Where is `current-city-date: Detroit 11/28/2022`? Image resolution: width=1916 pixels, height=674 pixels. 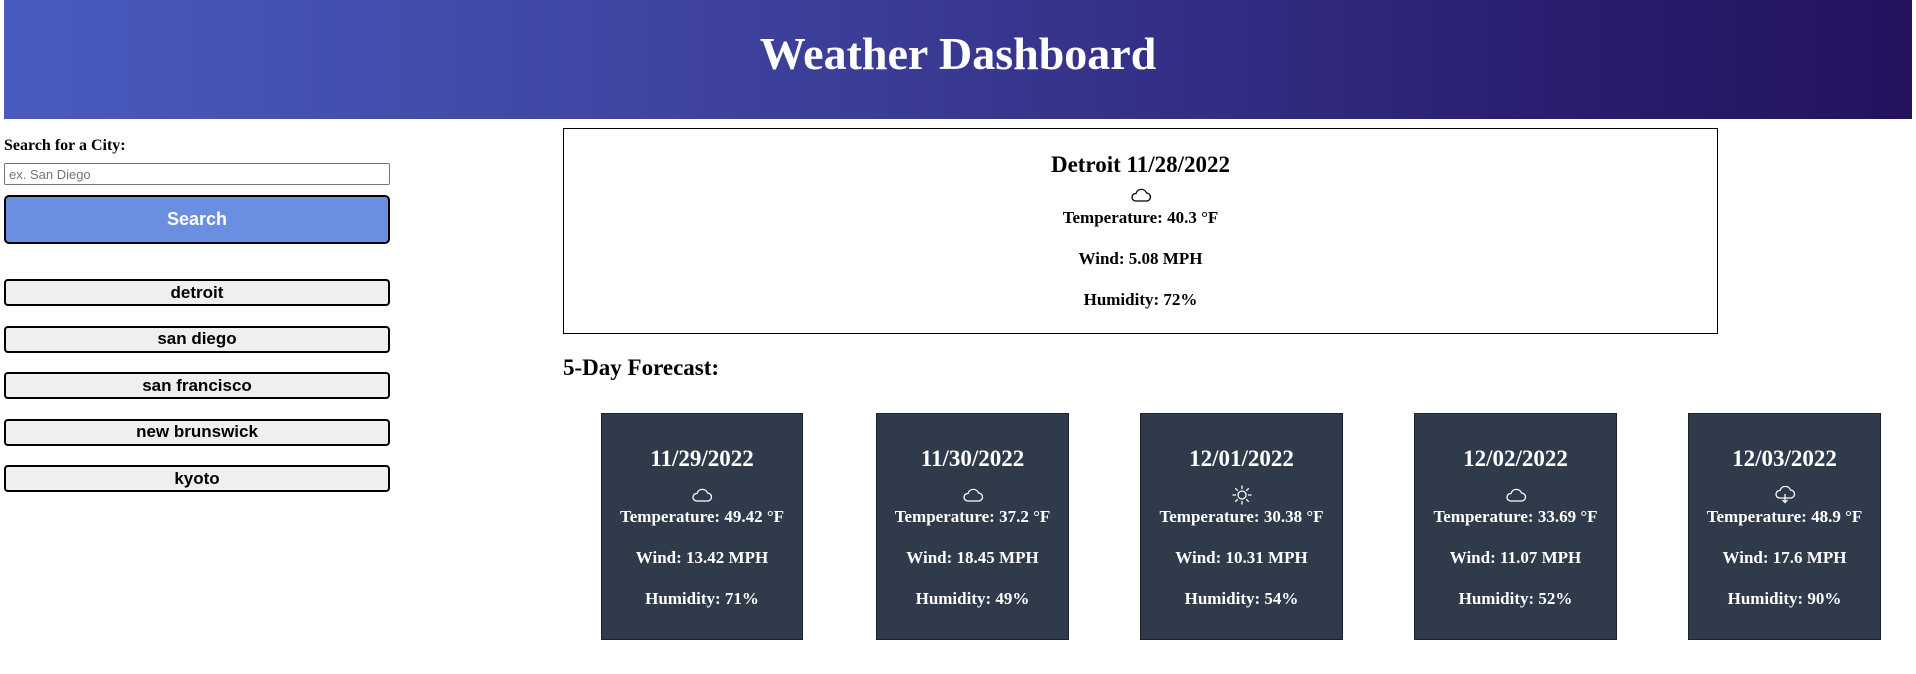 current-city-date: Detroit 11/28/2022 is located at coordinates (1140, 164).